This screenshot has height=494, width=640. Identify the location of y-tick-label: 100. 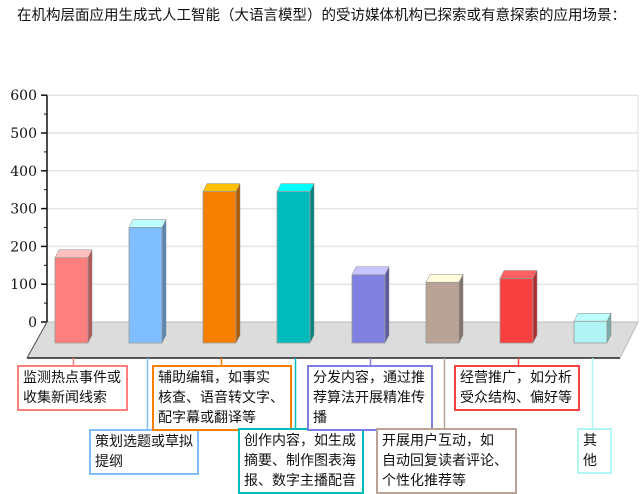
(23, 285).